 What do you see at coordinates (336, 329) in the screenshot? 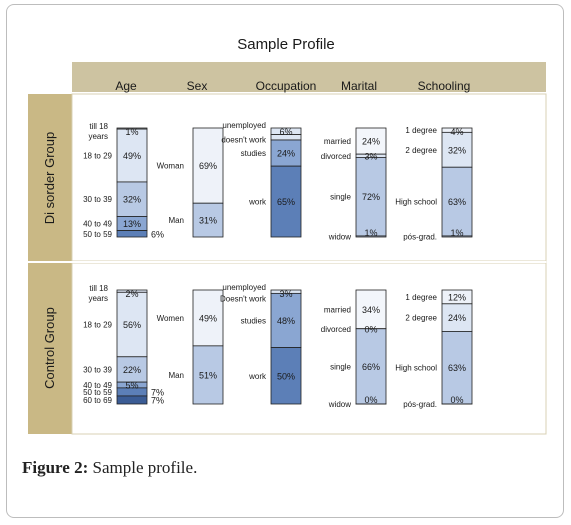
I see `category-label-g1-marital-1: divorced` at bounding box center [336, 329].